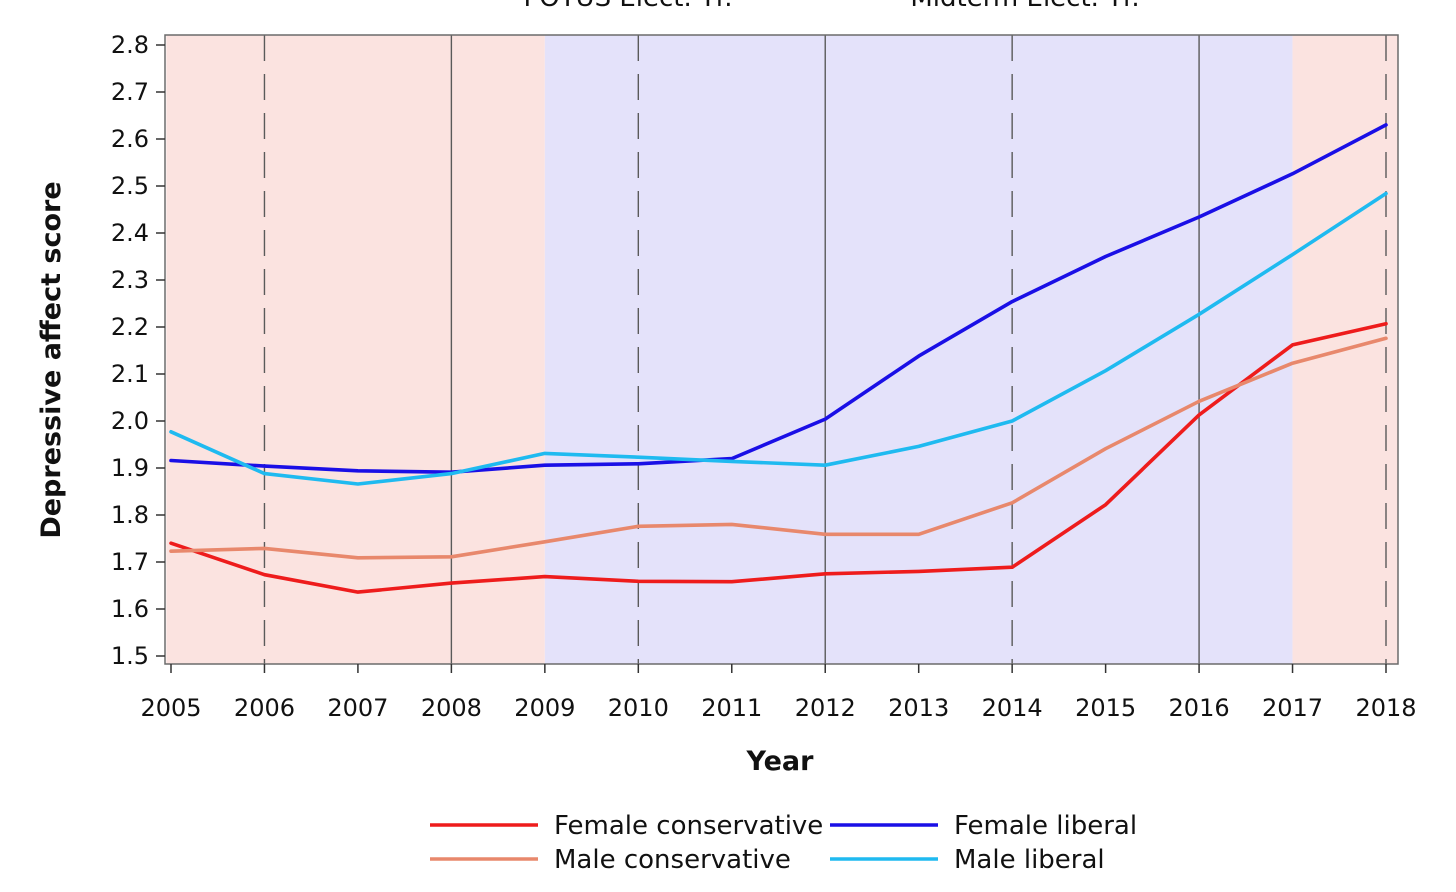 Image resolution: width=1456 pixels, height=892 pixels. Describe the element at coordinates (357, 708) in the screenshot. I see `x-tick-label: 2007` at that location.